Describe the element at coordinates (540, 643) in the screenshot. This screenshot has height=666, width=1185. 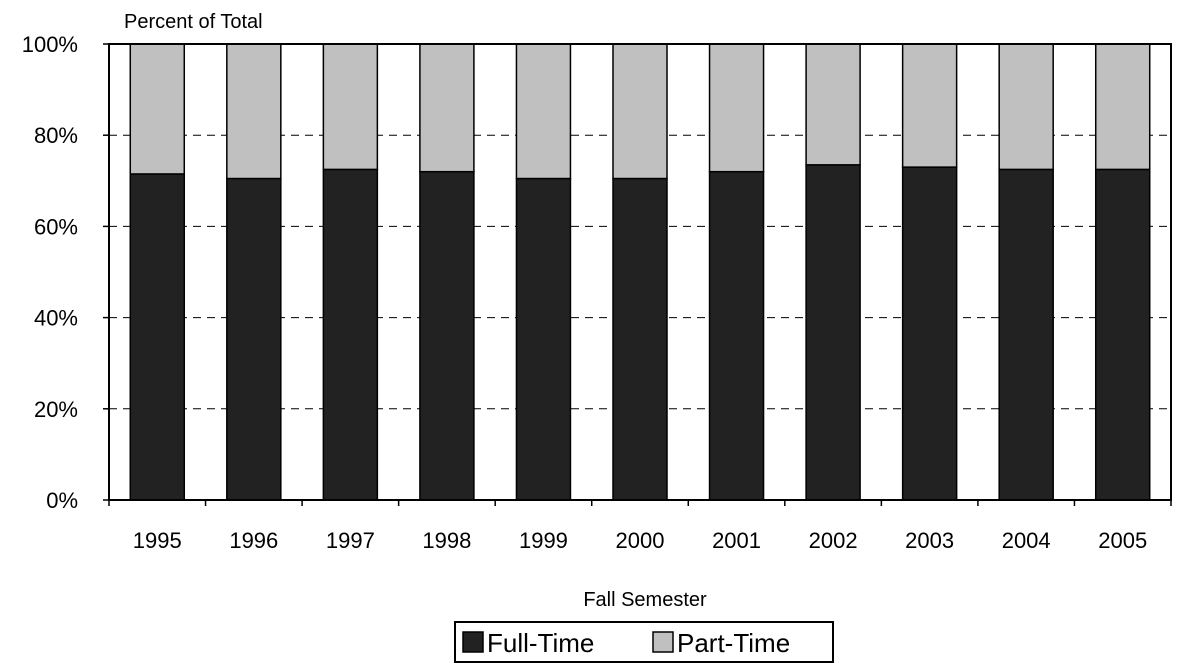
I see `legend-label-full-time: Full-Time` at that location.